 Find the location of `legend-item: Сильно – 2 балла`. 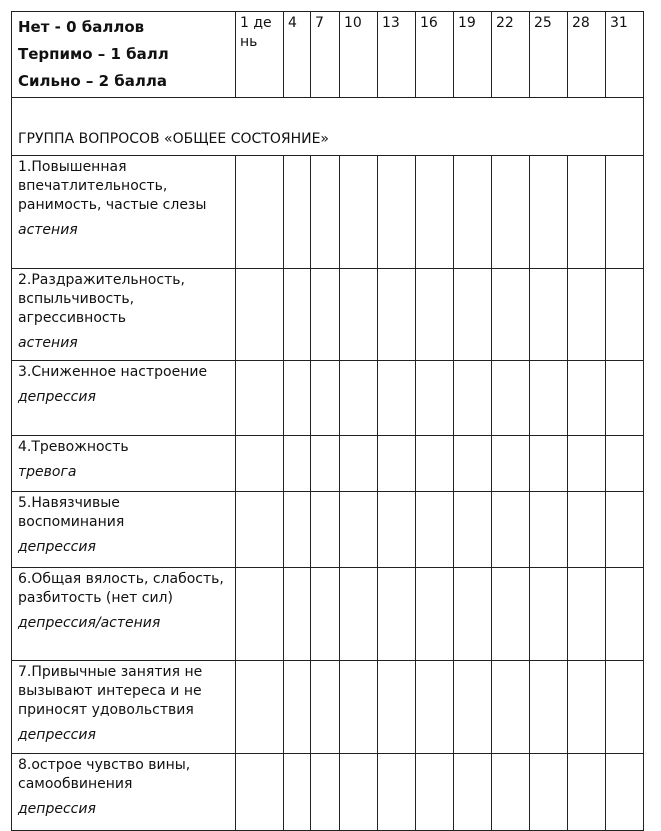

legend-item: Сильно – 2 балла is located at coordinates (92, 81).